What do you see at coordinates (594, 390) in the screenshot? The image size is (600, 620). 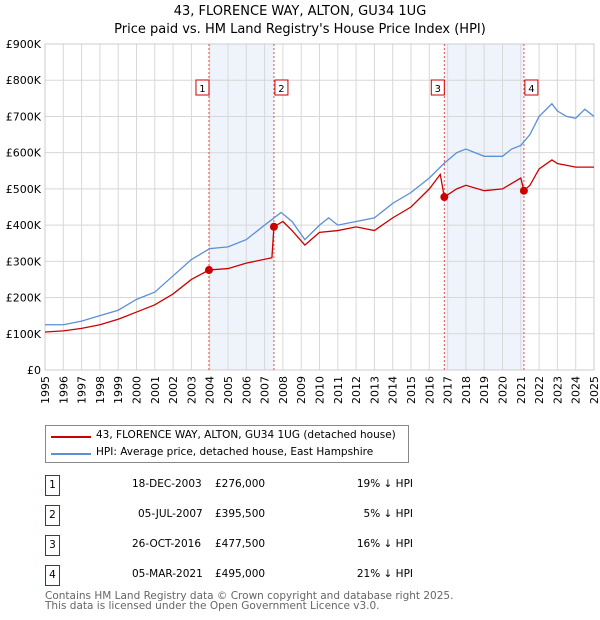 I see `x-tick-label: 2025` at bounding box center [594, 390].